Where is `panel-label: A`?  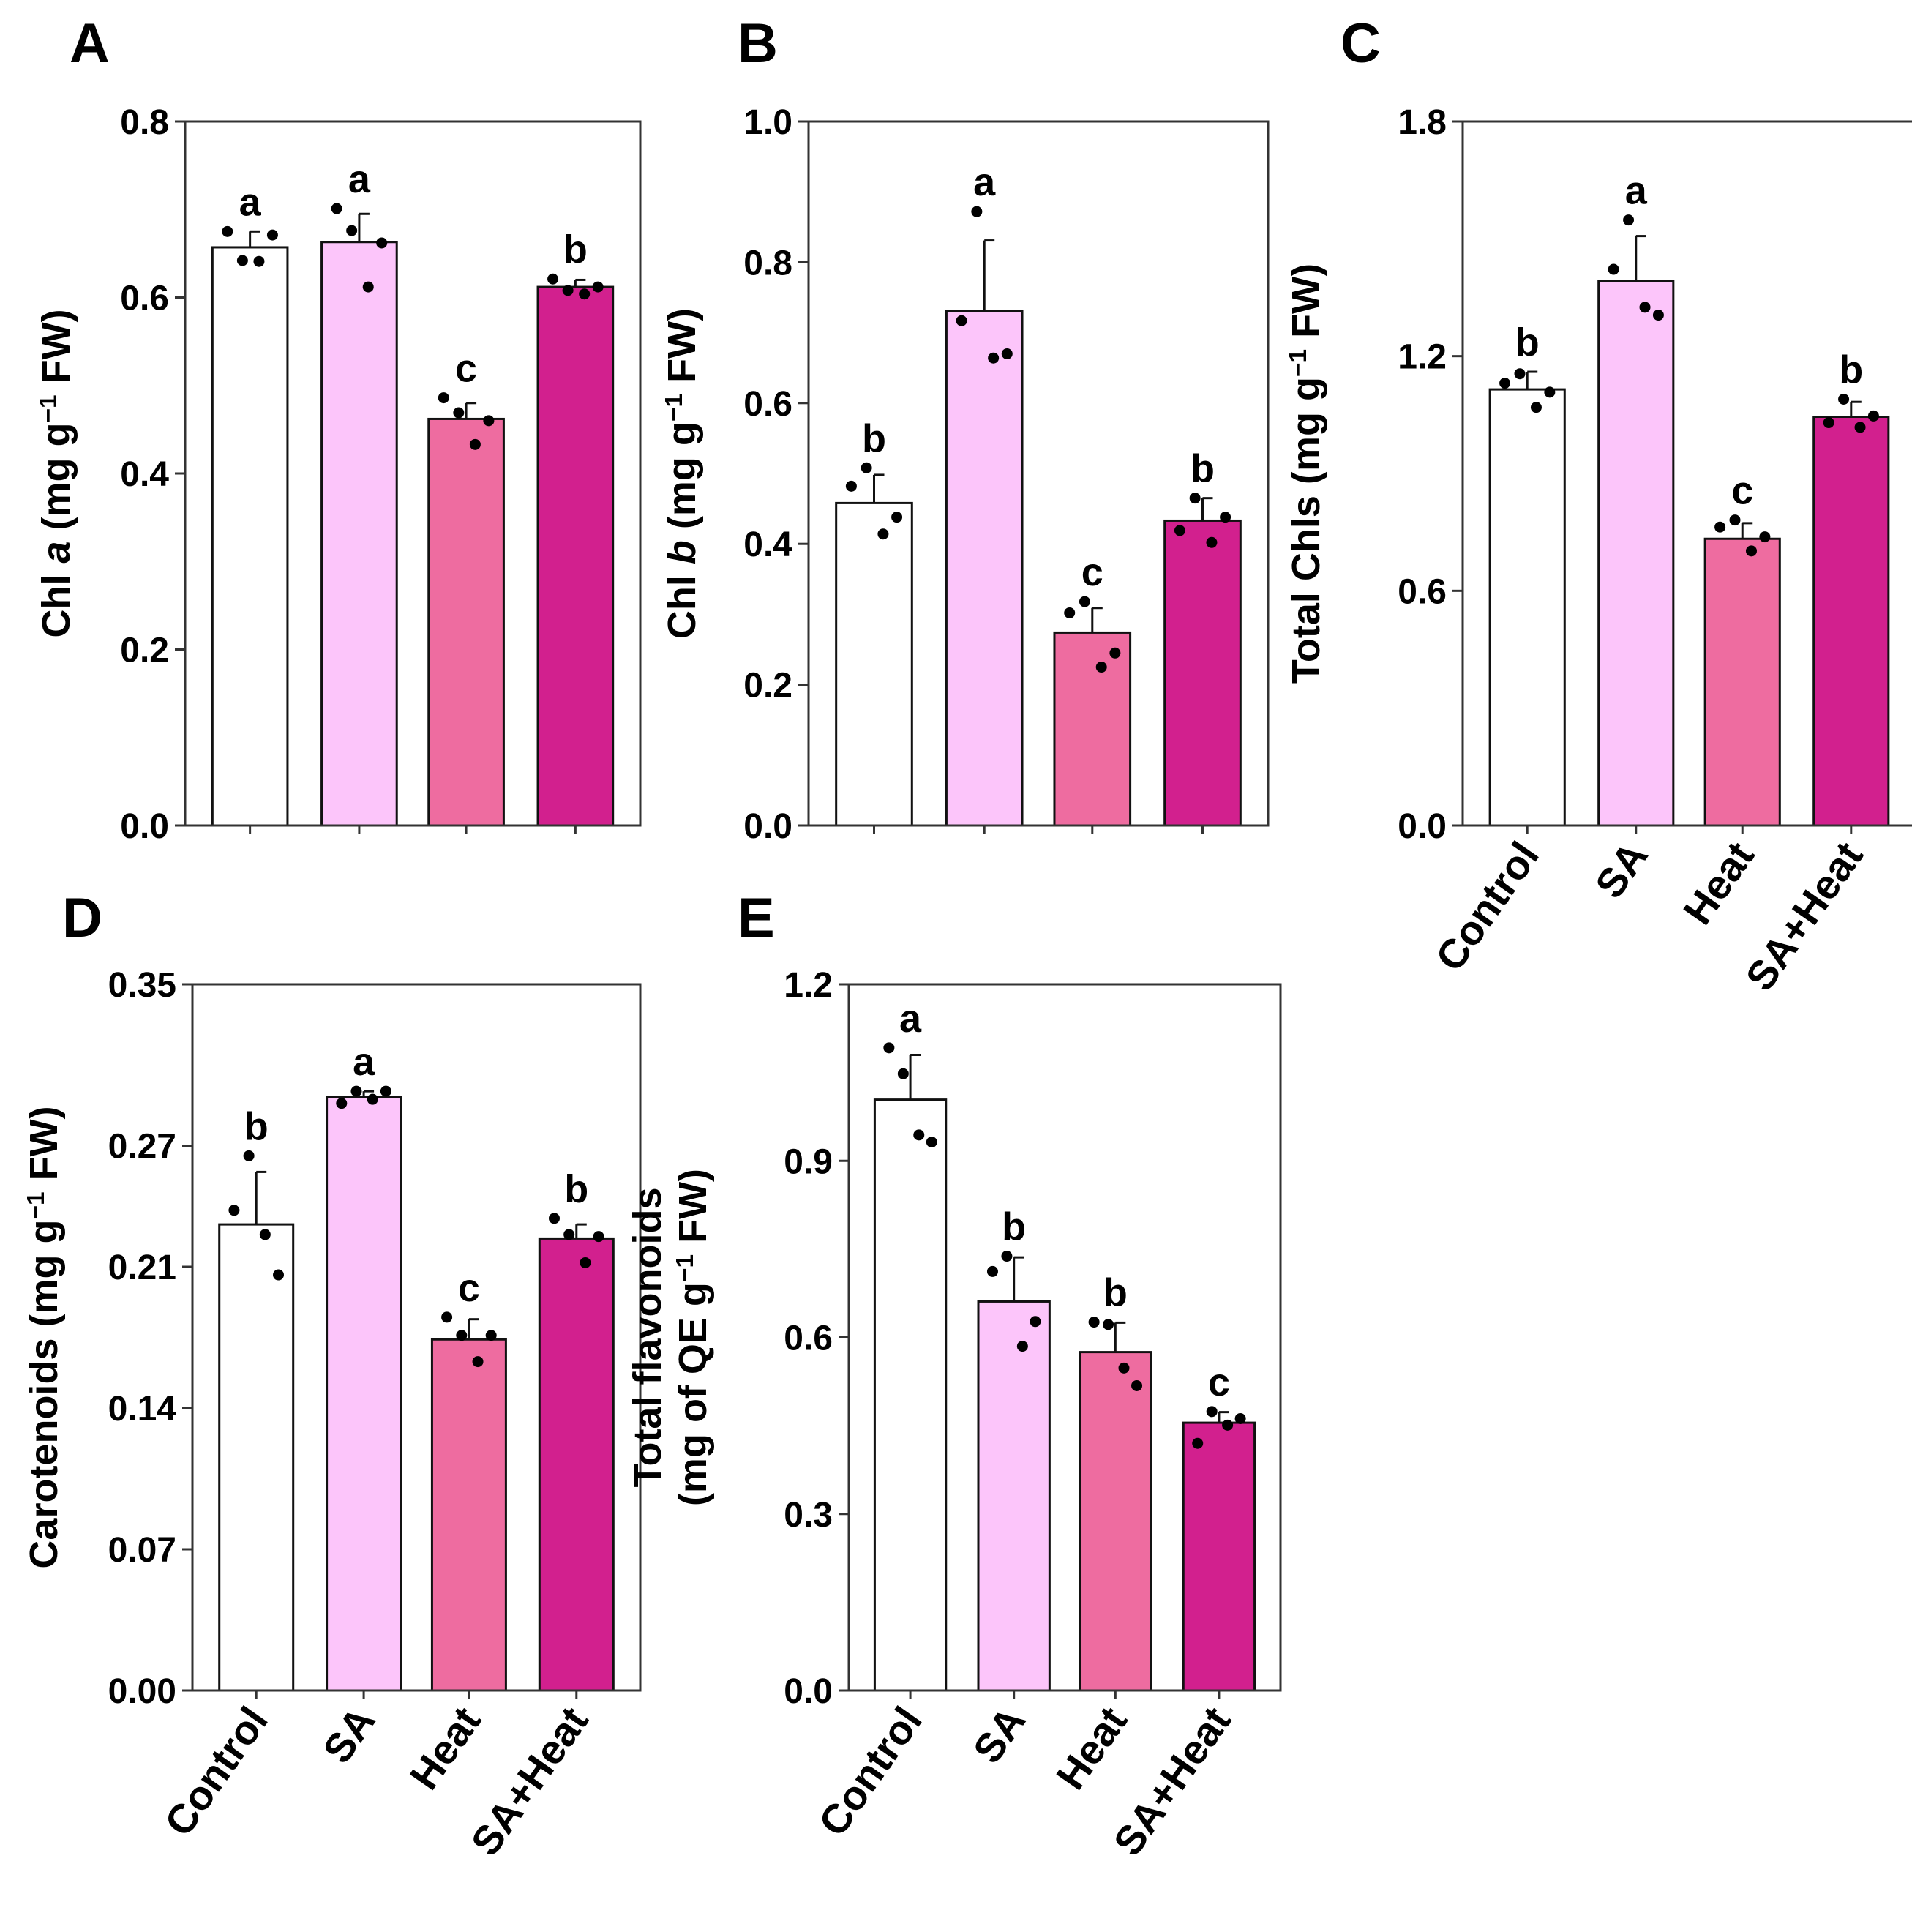
panel-label: A is located at coordinates (90, 43).